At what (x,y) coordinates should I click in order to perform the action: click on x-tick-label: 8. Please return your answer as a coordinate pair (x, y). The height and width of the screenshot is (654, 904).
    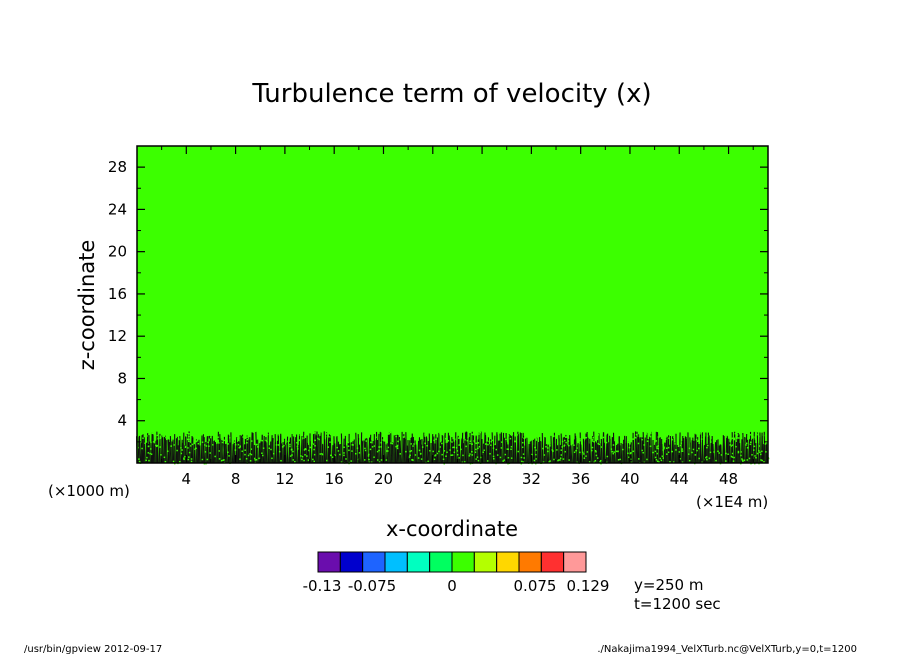
    Looking at the image, I should click on (236, 479).